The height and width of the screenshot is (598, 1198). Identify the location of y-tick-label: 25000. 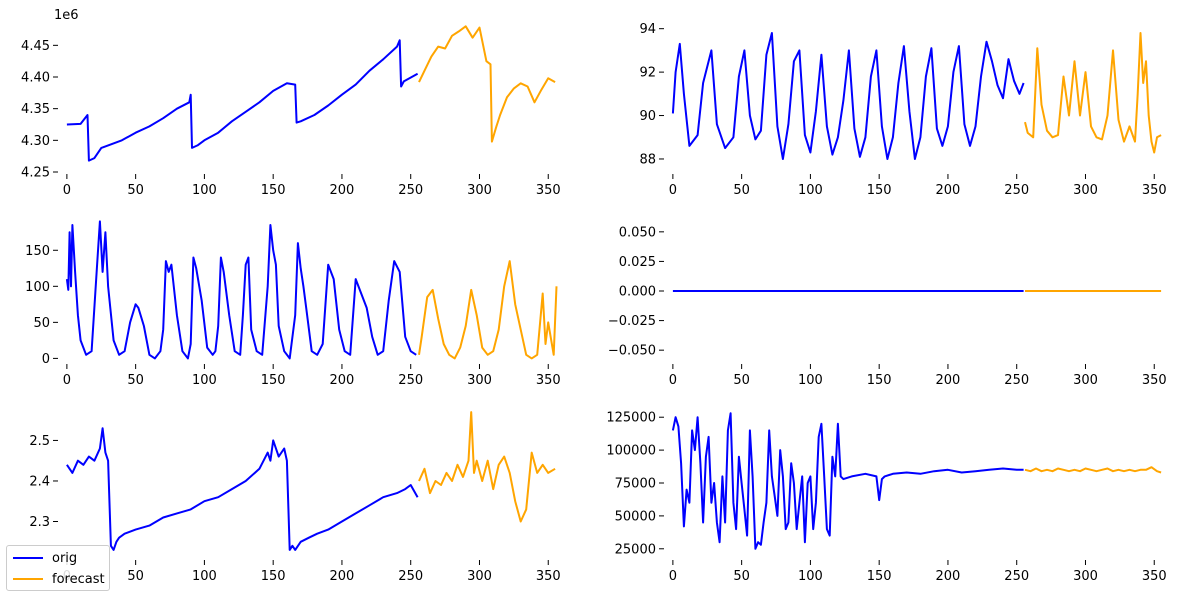
(635, 549).